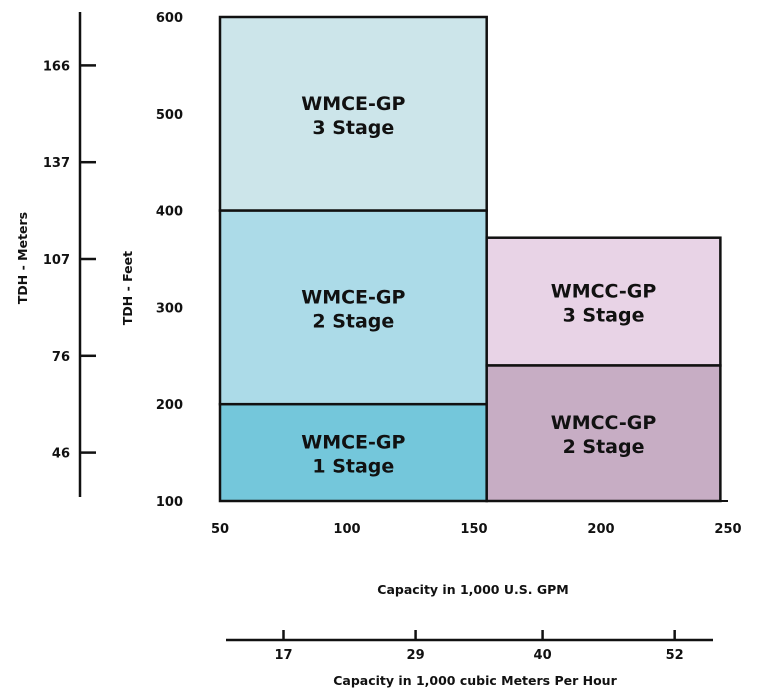 This screenshot has width=757, height=690. I want to click on x-primary-axis-title: Capacity in 1,000 U.S. GPM, so click(472, 589).